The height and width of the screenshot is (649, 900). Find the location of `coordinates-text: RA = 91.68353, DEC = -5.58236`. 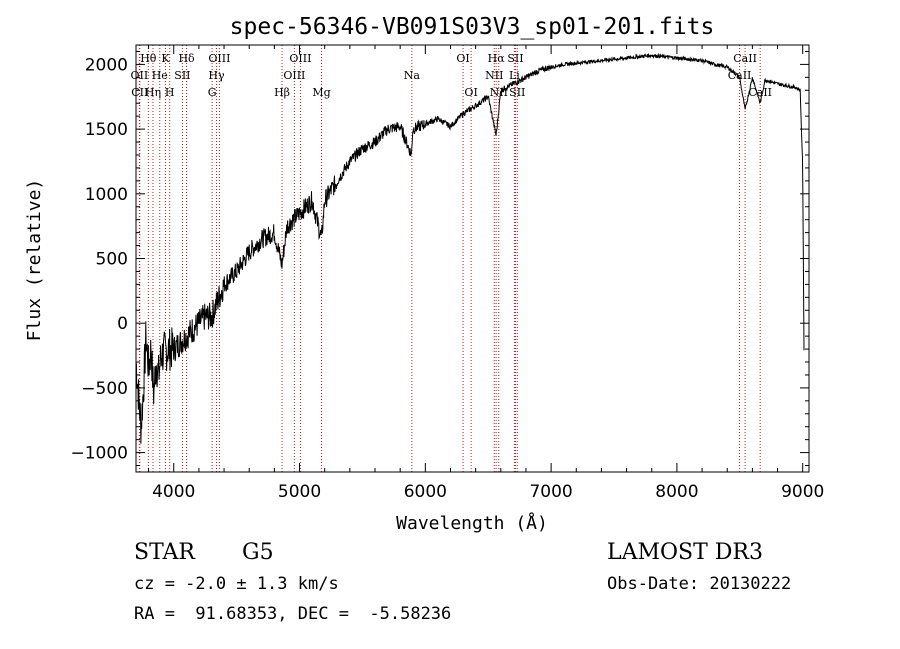

coordinates-text: RA = 91.68353, DEC = -5.58236 is located at coordinates (293, 614).